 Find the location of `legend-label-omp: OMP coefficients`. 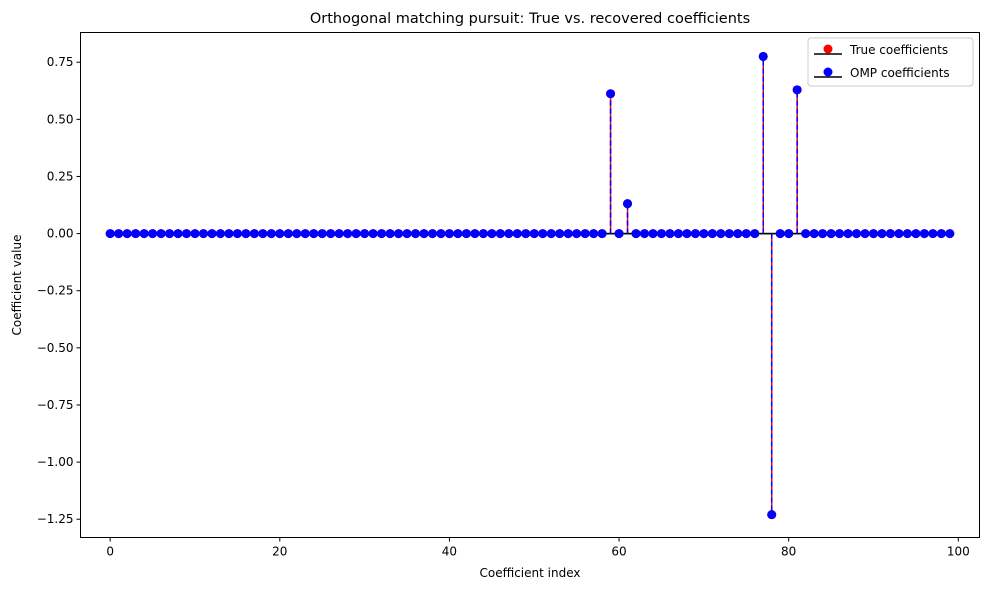

legend-label-omp: OMP coefficients is located at coordinates (900, 73).